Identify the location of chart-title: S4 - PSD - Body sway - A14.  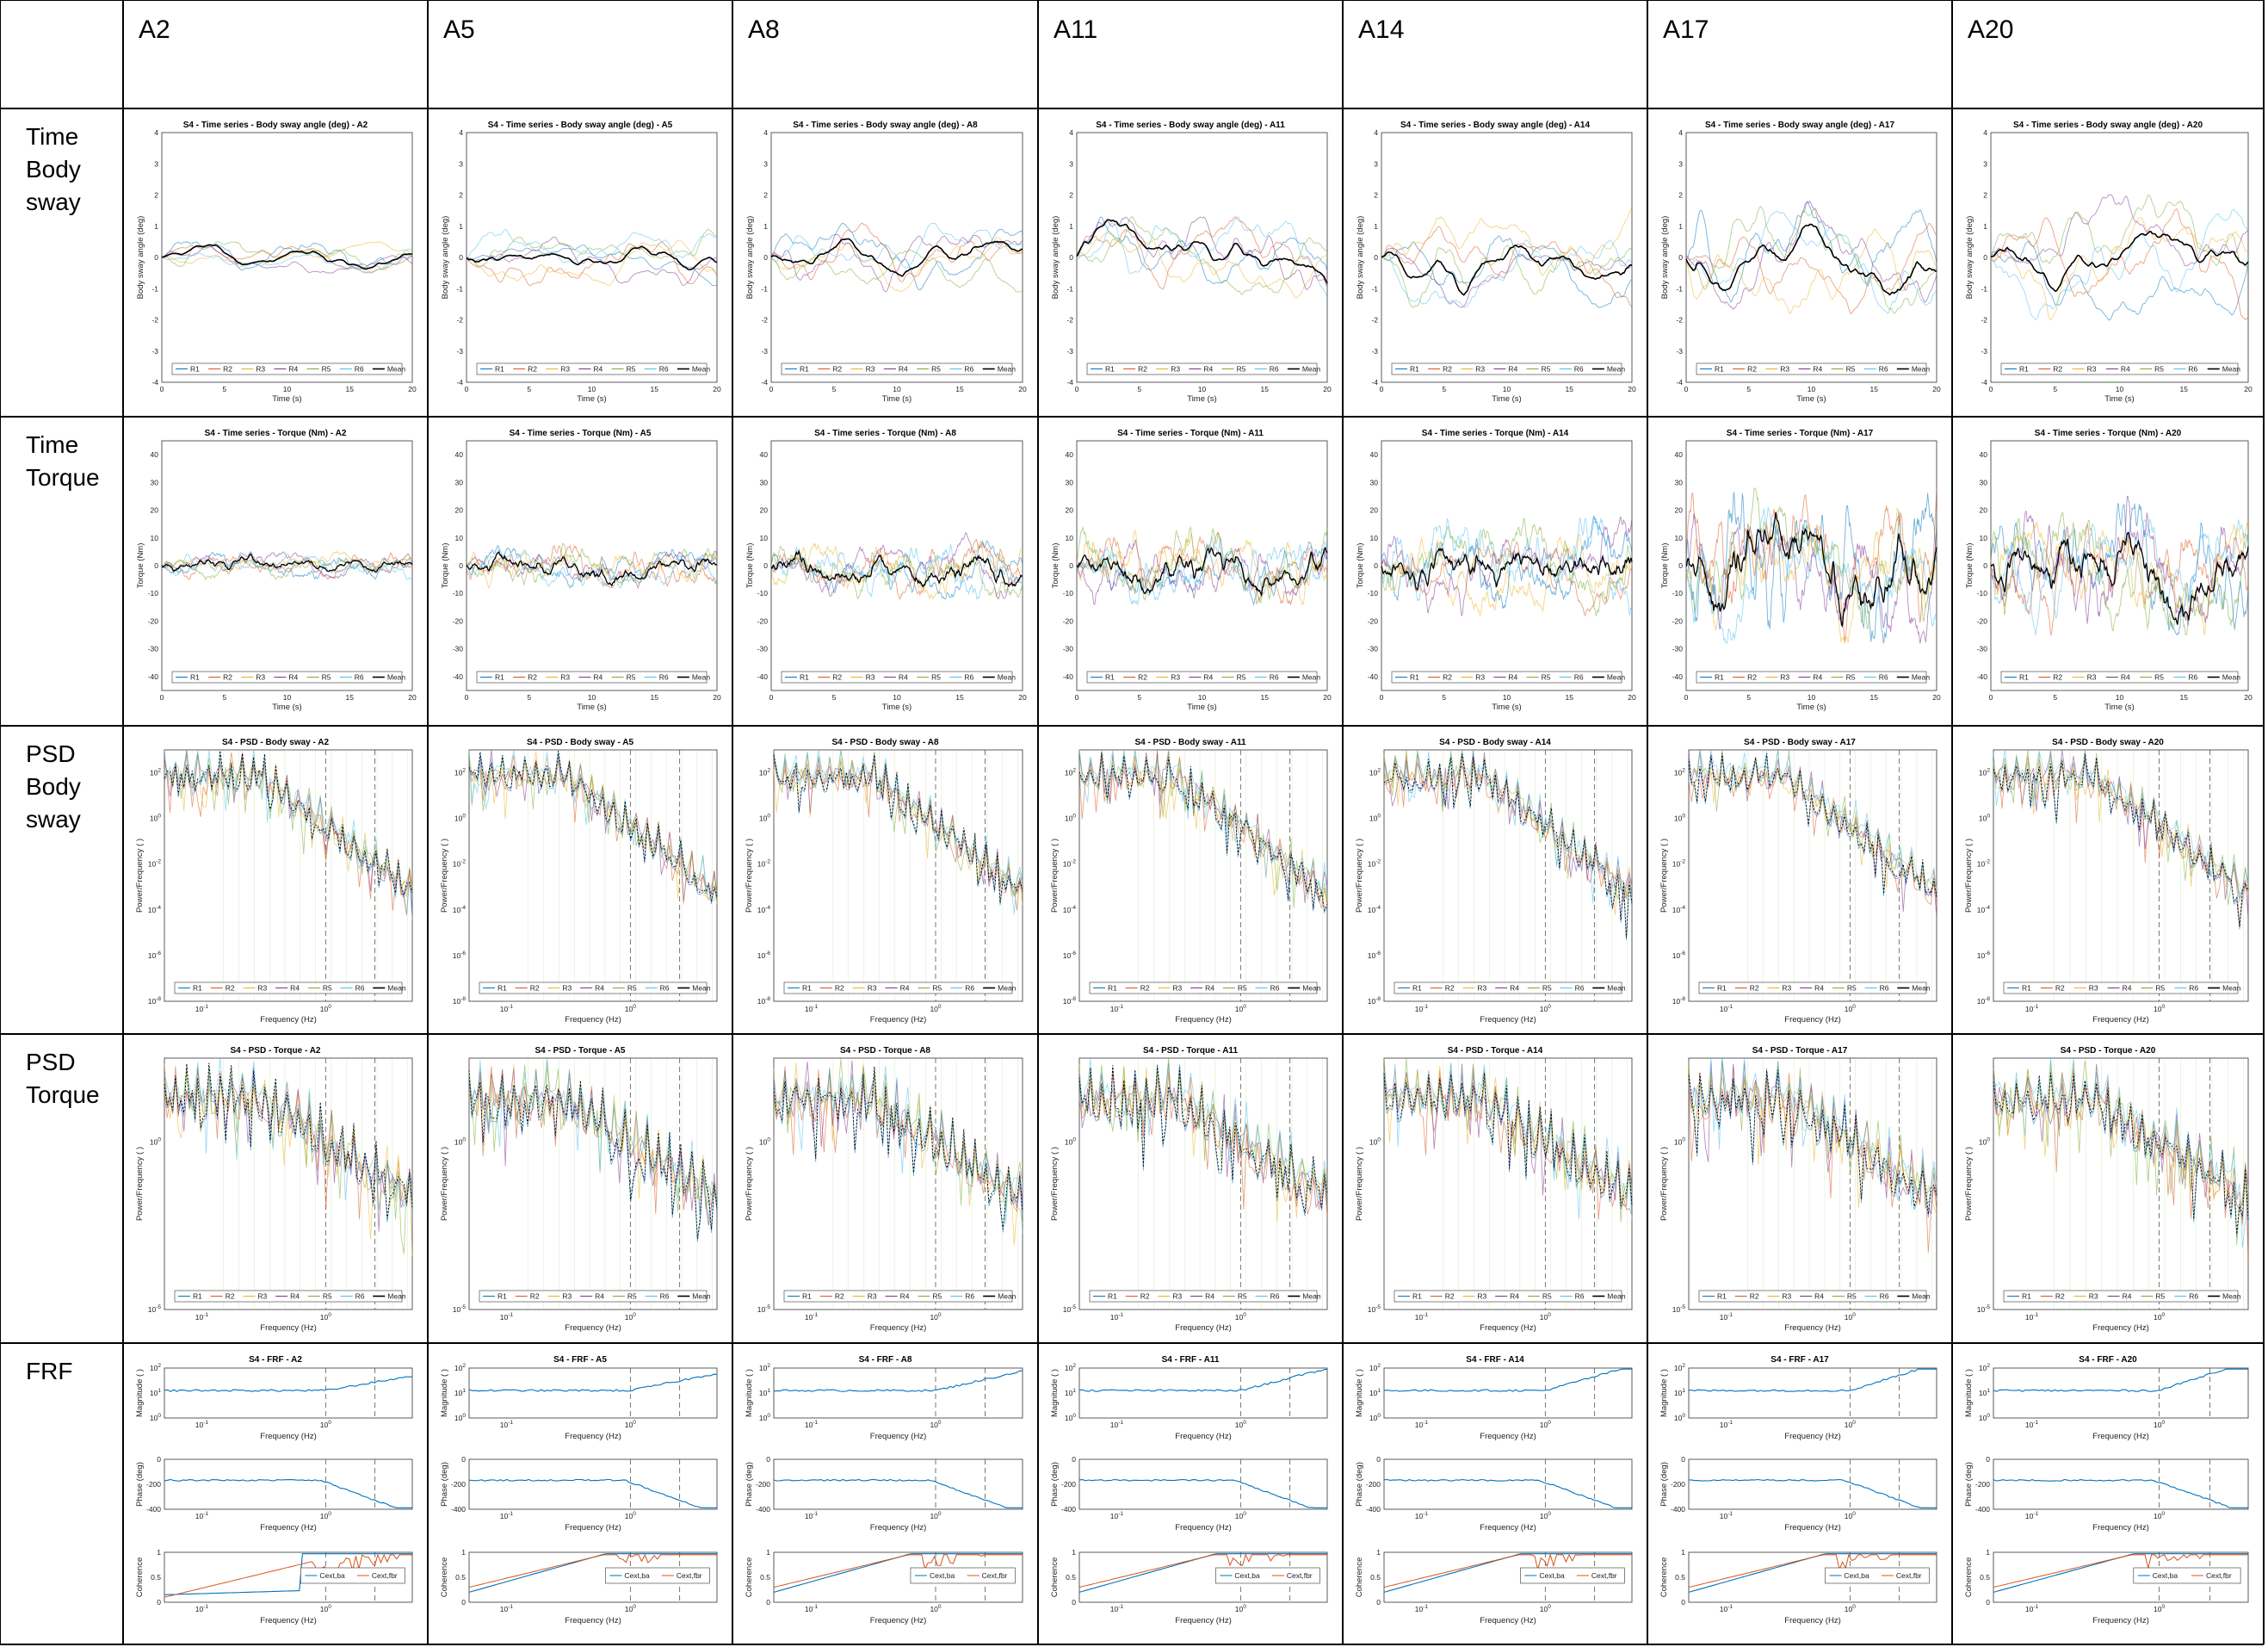
(1495, 742).